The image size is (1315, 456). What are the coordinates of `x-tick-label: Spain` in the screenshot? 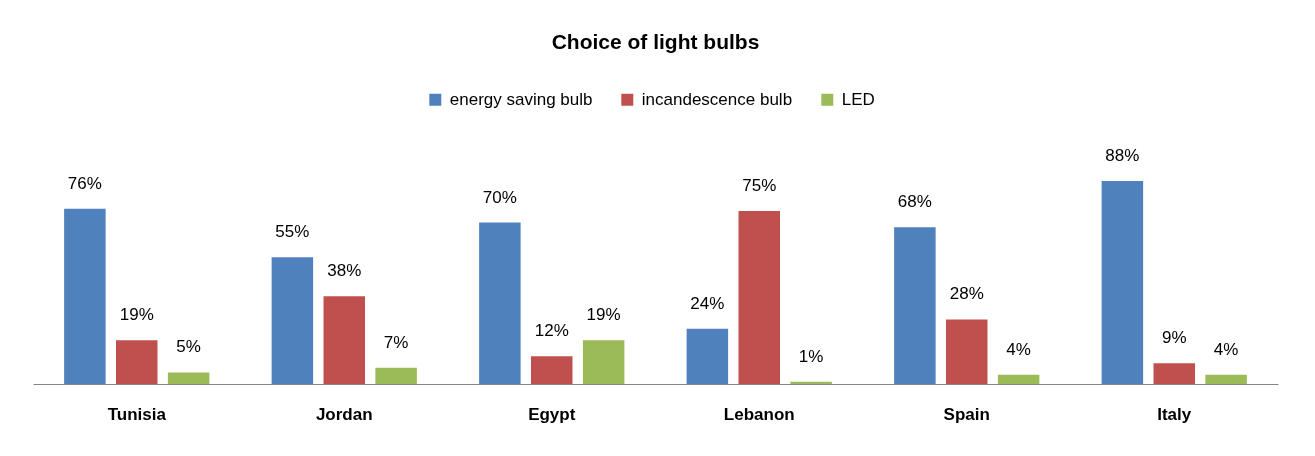 It's located at (966, 414).